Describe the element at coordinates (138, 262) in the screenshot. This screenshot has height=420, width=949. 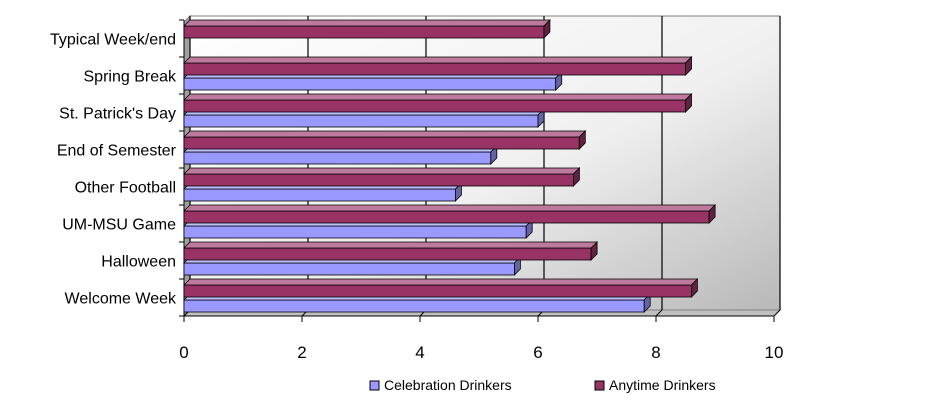
I see `category-label-1: Halloween` at that location.